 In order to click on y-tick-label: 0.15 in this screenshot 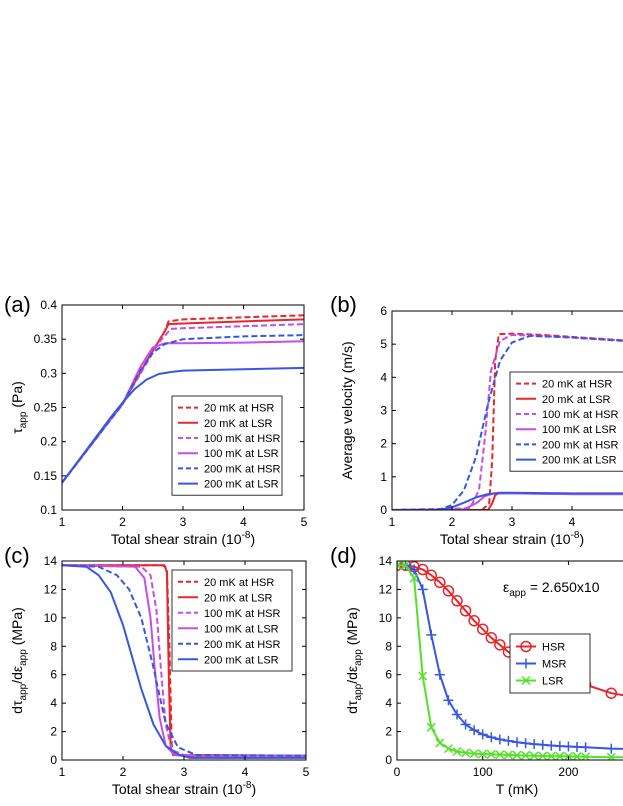, I will do `click(46, 476)`.